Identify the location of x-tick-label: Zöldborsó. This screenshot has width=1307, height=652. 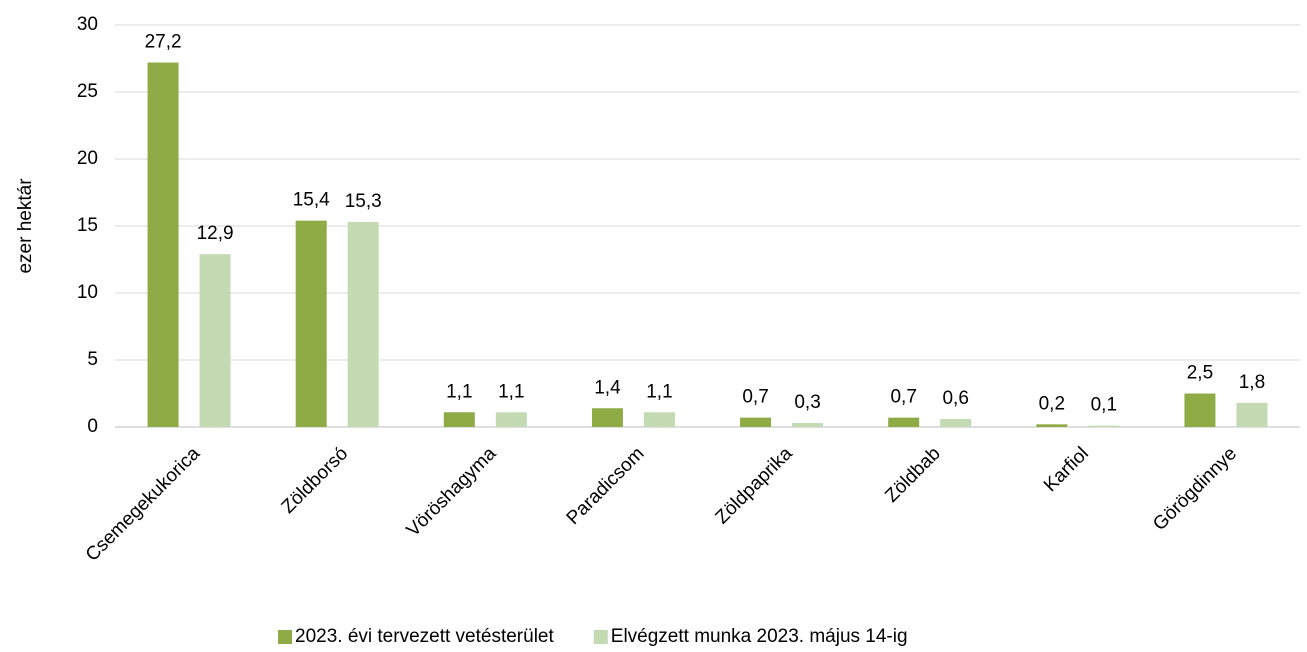
(315, 480).